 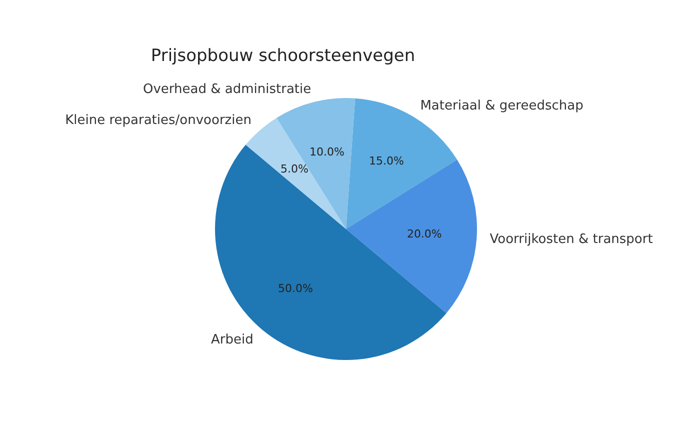 What do you see at coordinates (232, 340) in the screenshot?
I see `slice-label: Arbeid` at bounding box center [232, 340].